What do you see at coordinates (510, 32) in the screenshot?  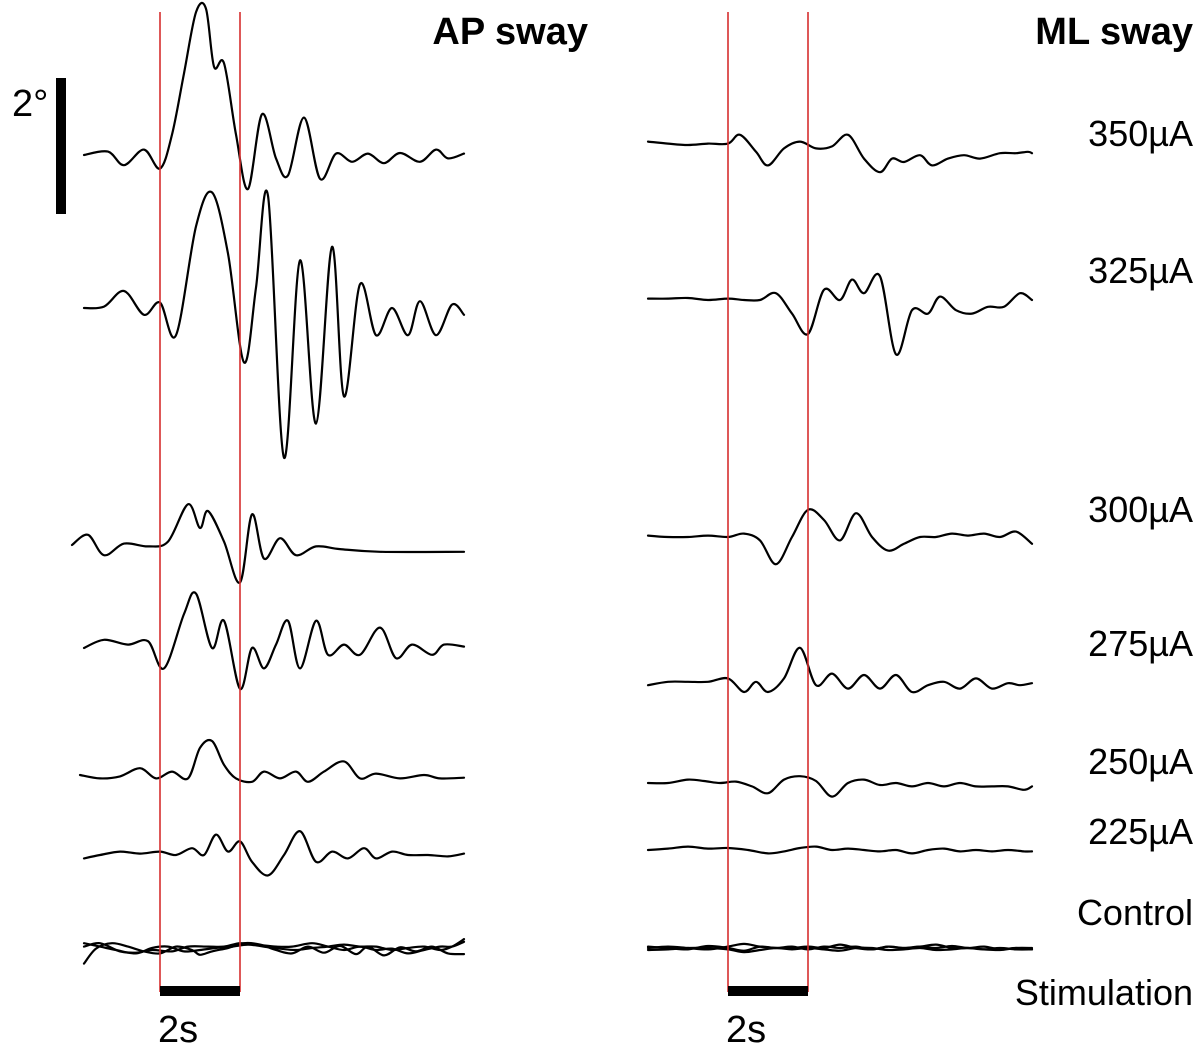 I see `ap-panel-title: AP sway` at bounding box center [510, 32].